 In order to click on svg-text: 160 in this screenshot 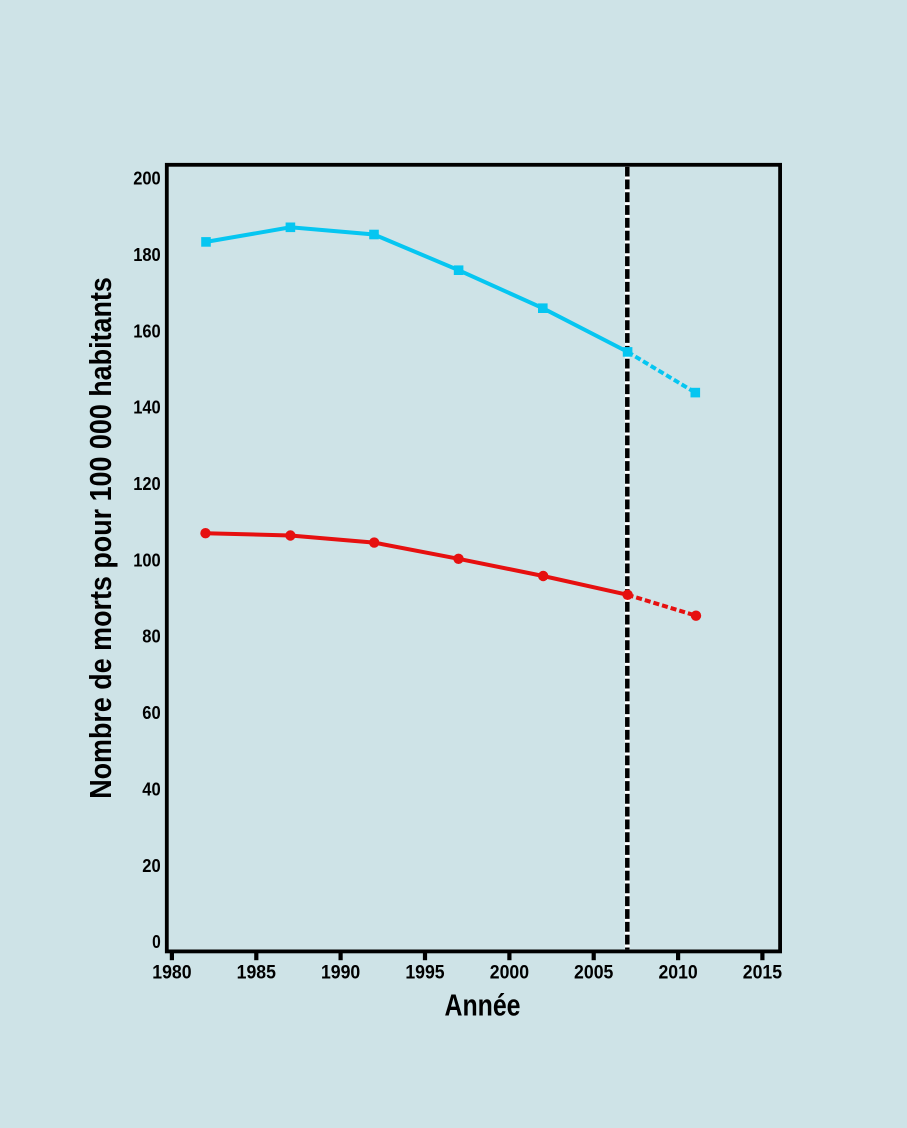, I will do `click(147, 330)`.